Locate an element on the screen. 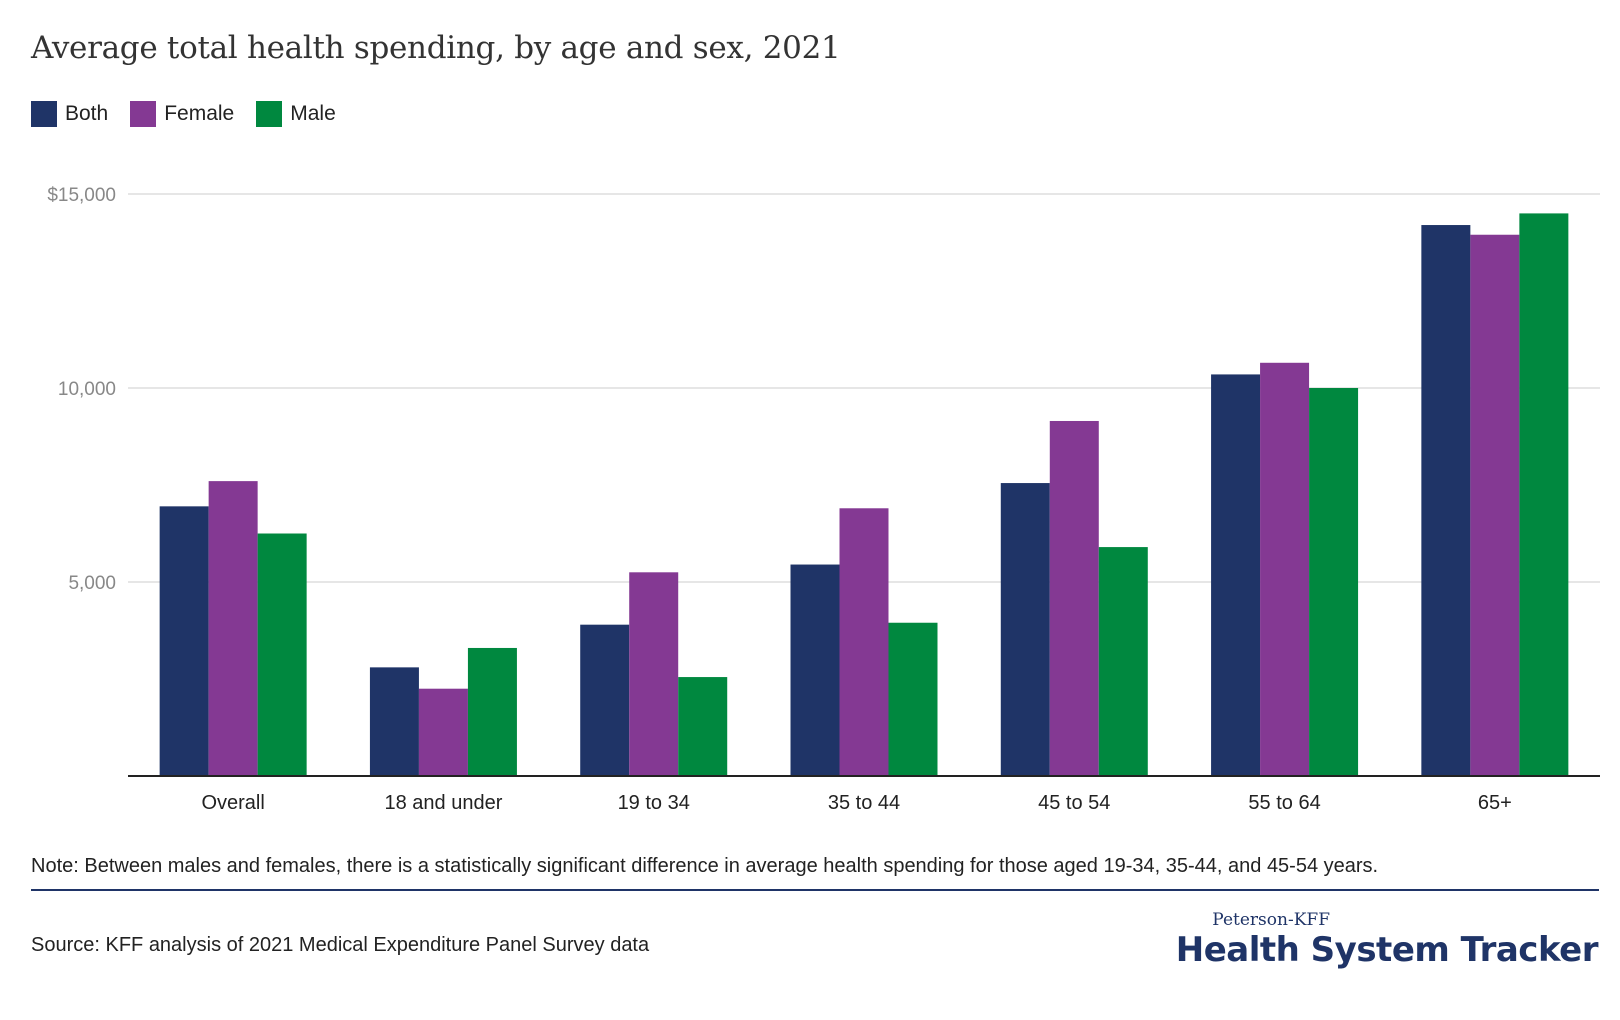 The image size is (1620, 1020). legend-label-female: Female is located at coordinates (199, 113).